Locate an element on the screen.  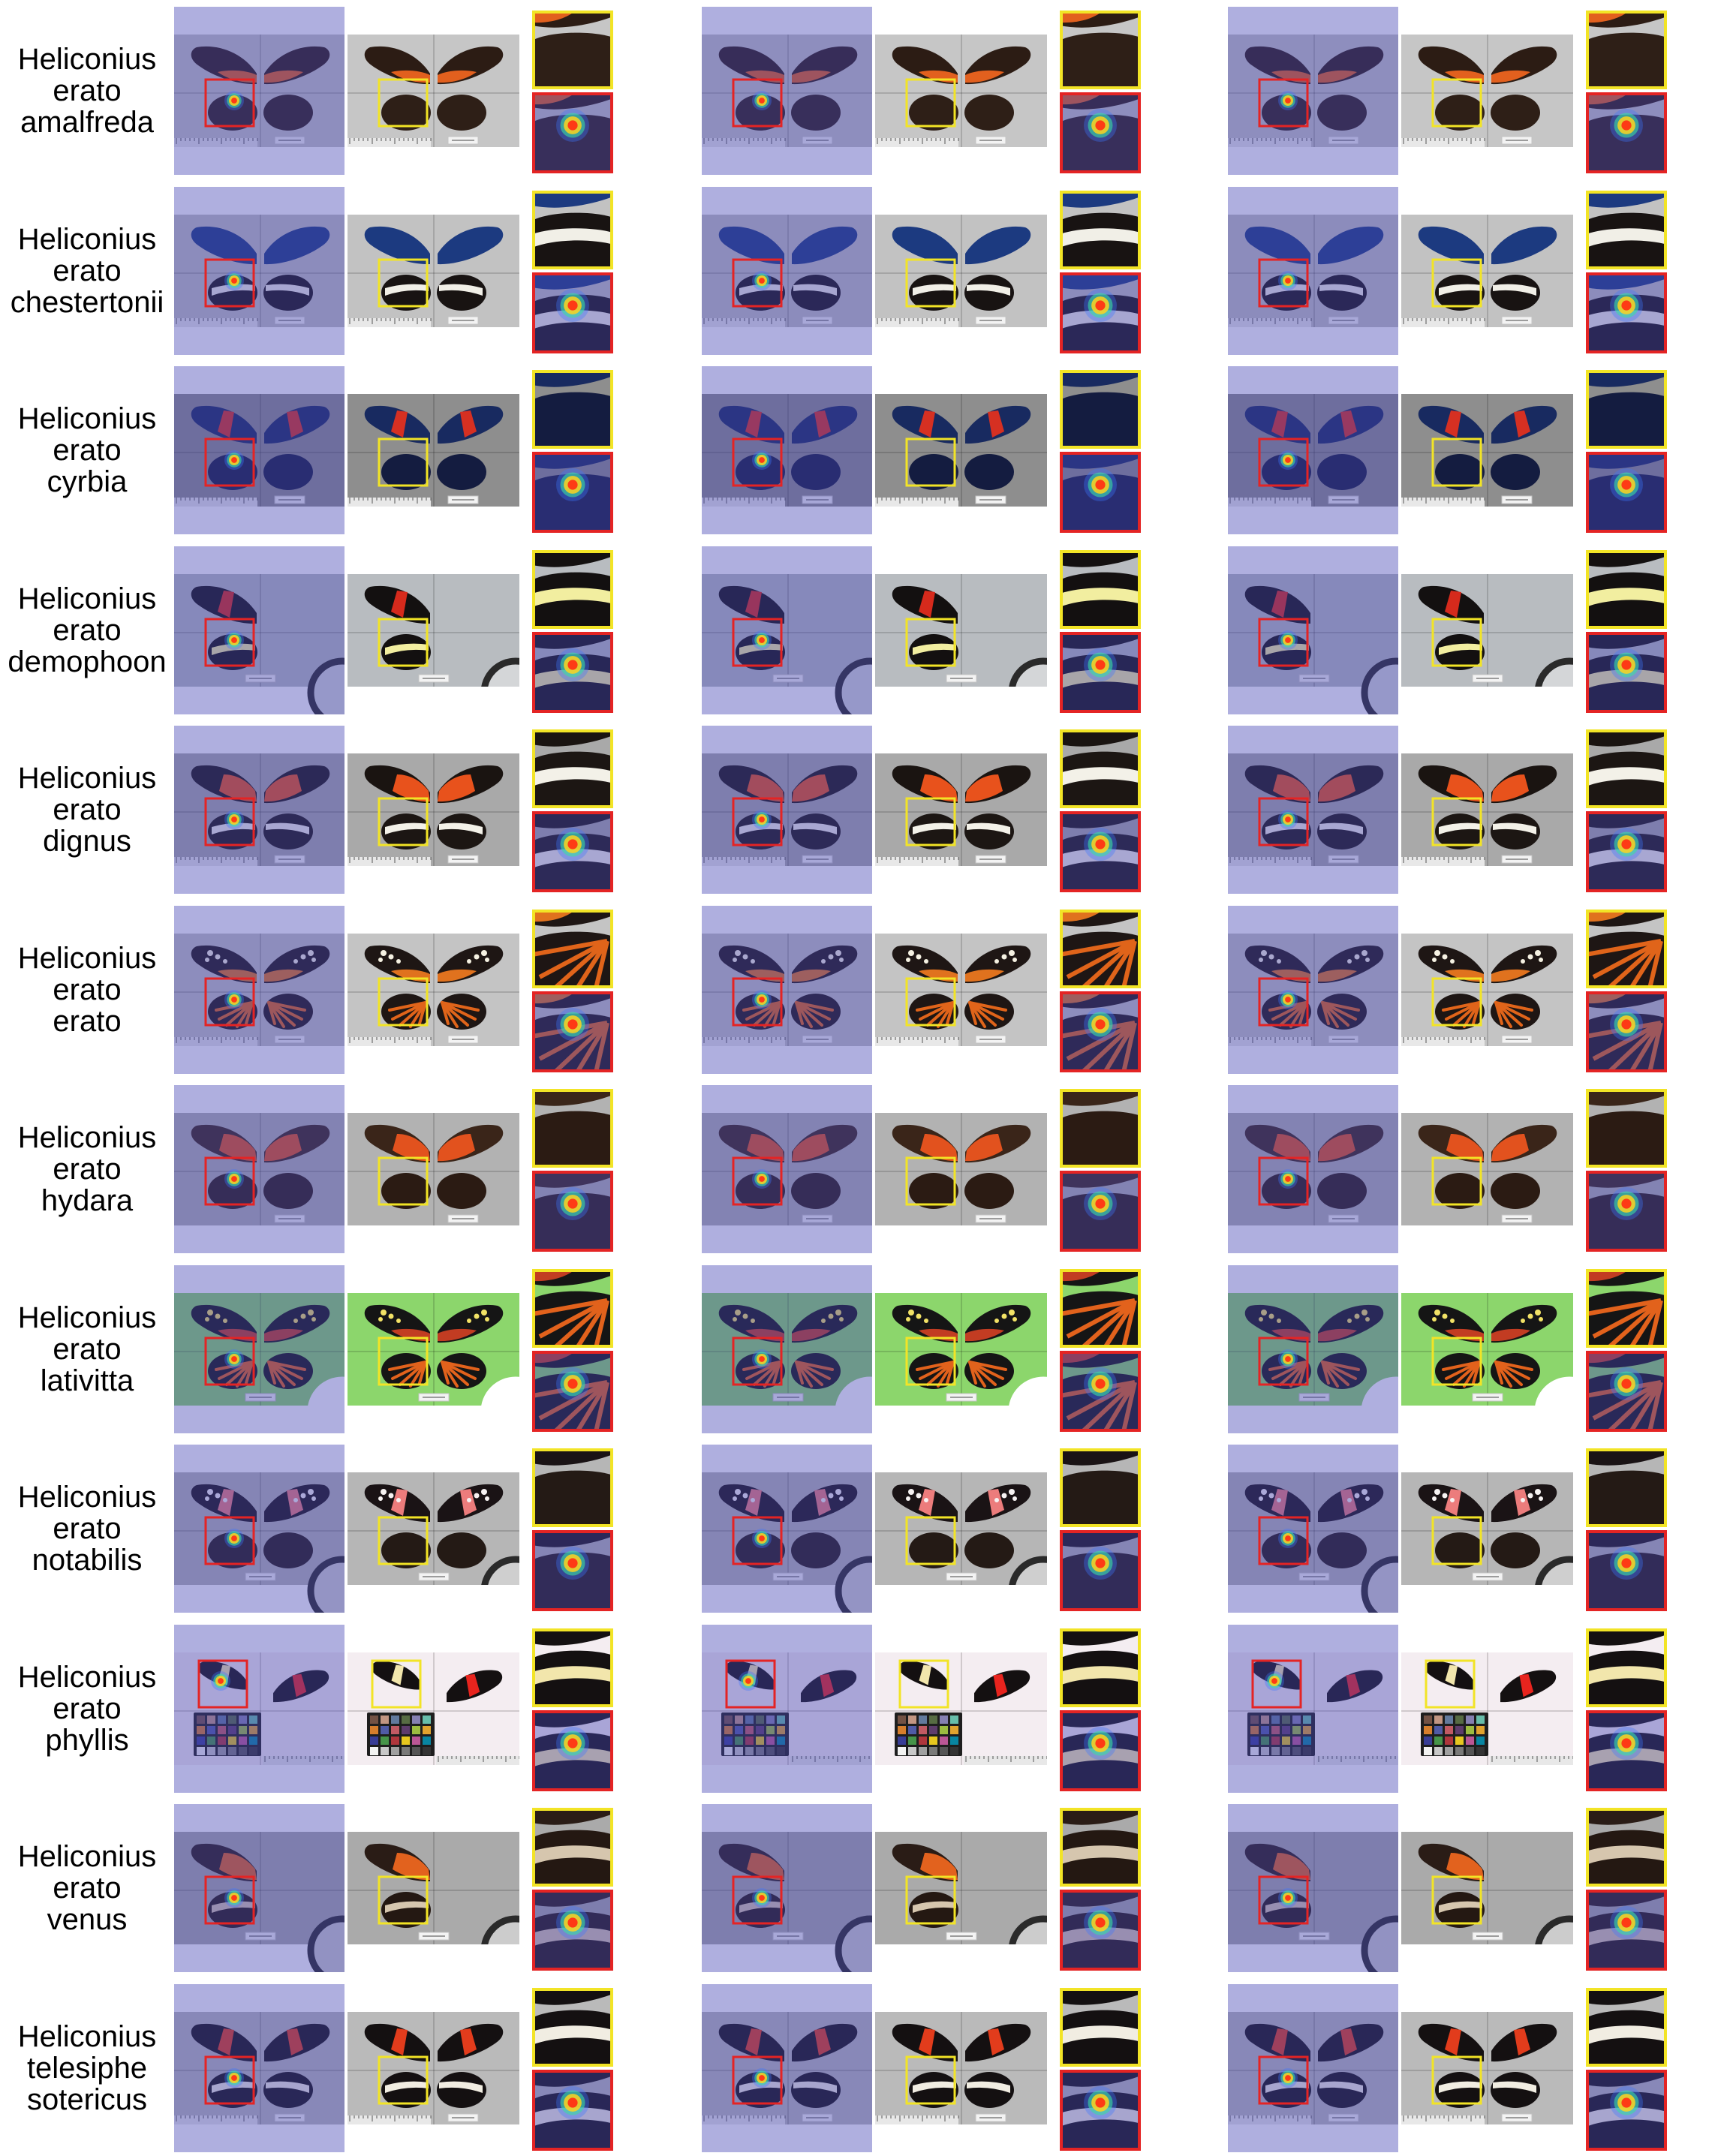
right-forewing-specimen is located at coordinates (829, 1686).